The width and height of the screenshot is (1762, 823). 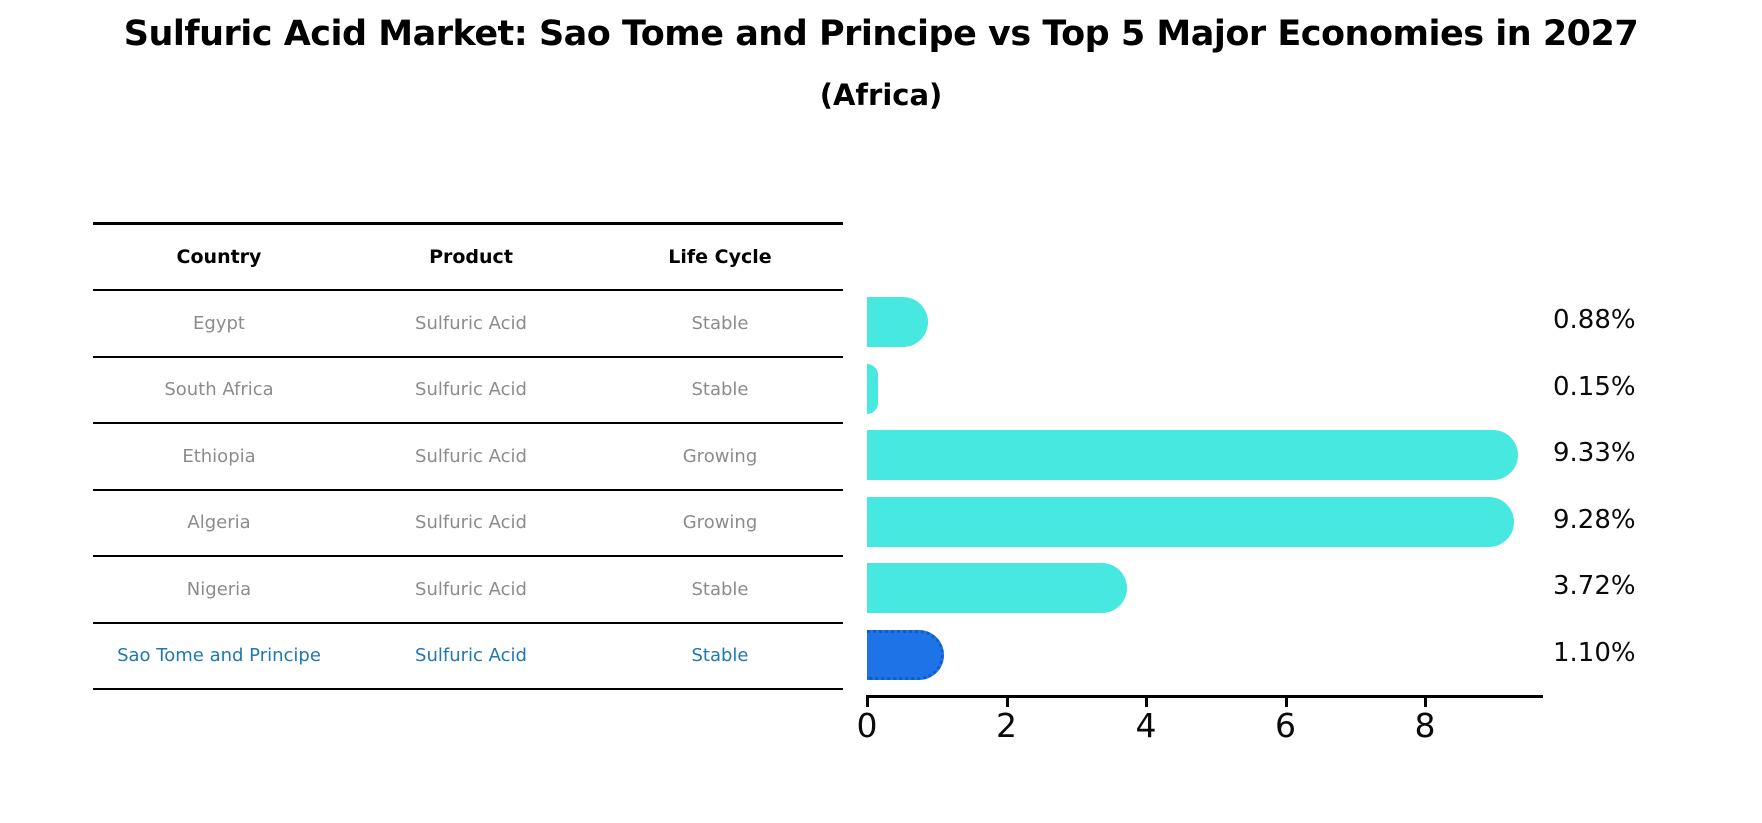 What do you see at coordinates (1594, 453) in the screenshot?
I see `value-label: 9.33%` at bounding box center [1594, 453].